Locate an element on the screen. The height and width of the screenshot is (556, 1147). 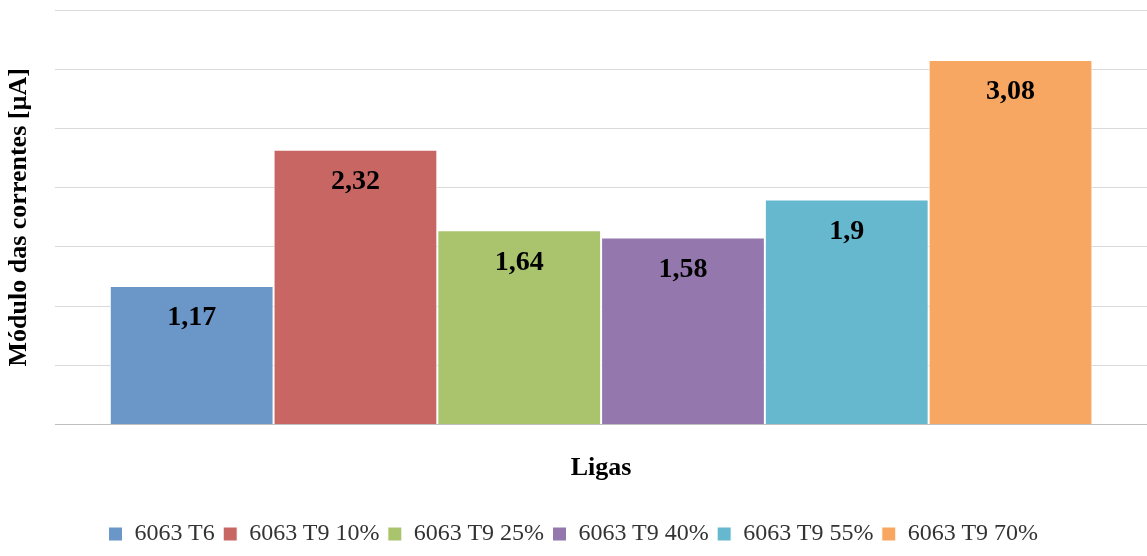
data-label: 3,08 is located at coordinates (1011, 90).